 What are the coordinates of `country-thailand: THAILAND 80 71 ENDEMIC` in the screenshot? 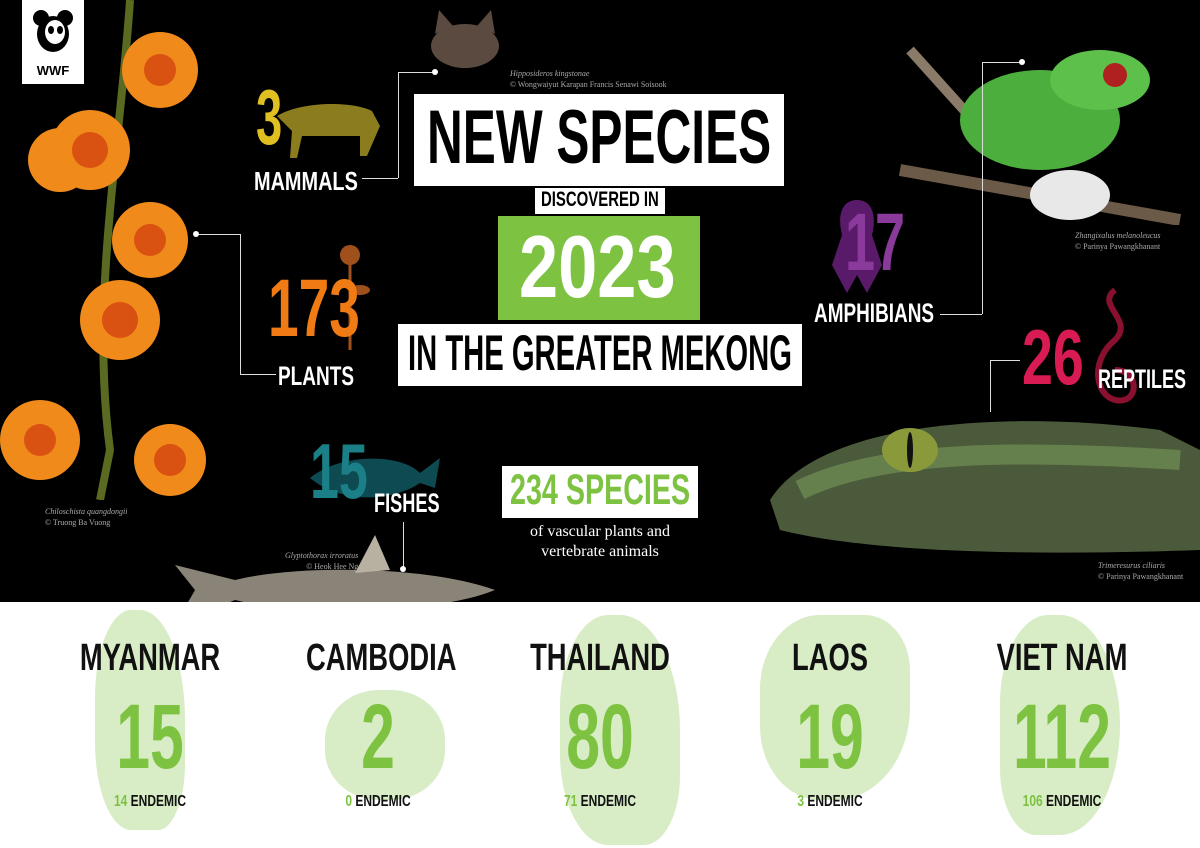 It's located at (600, 724).